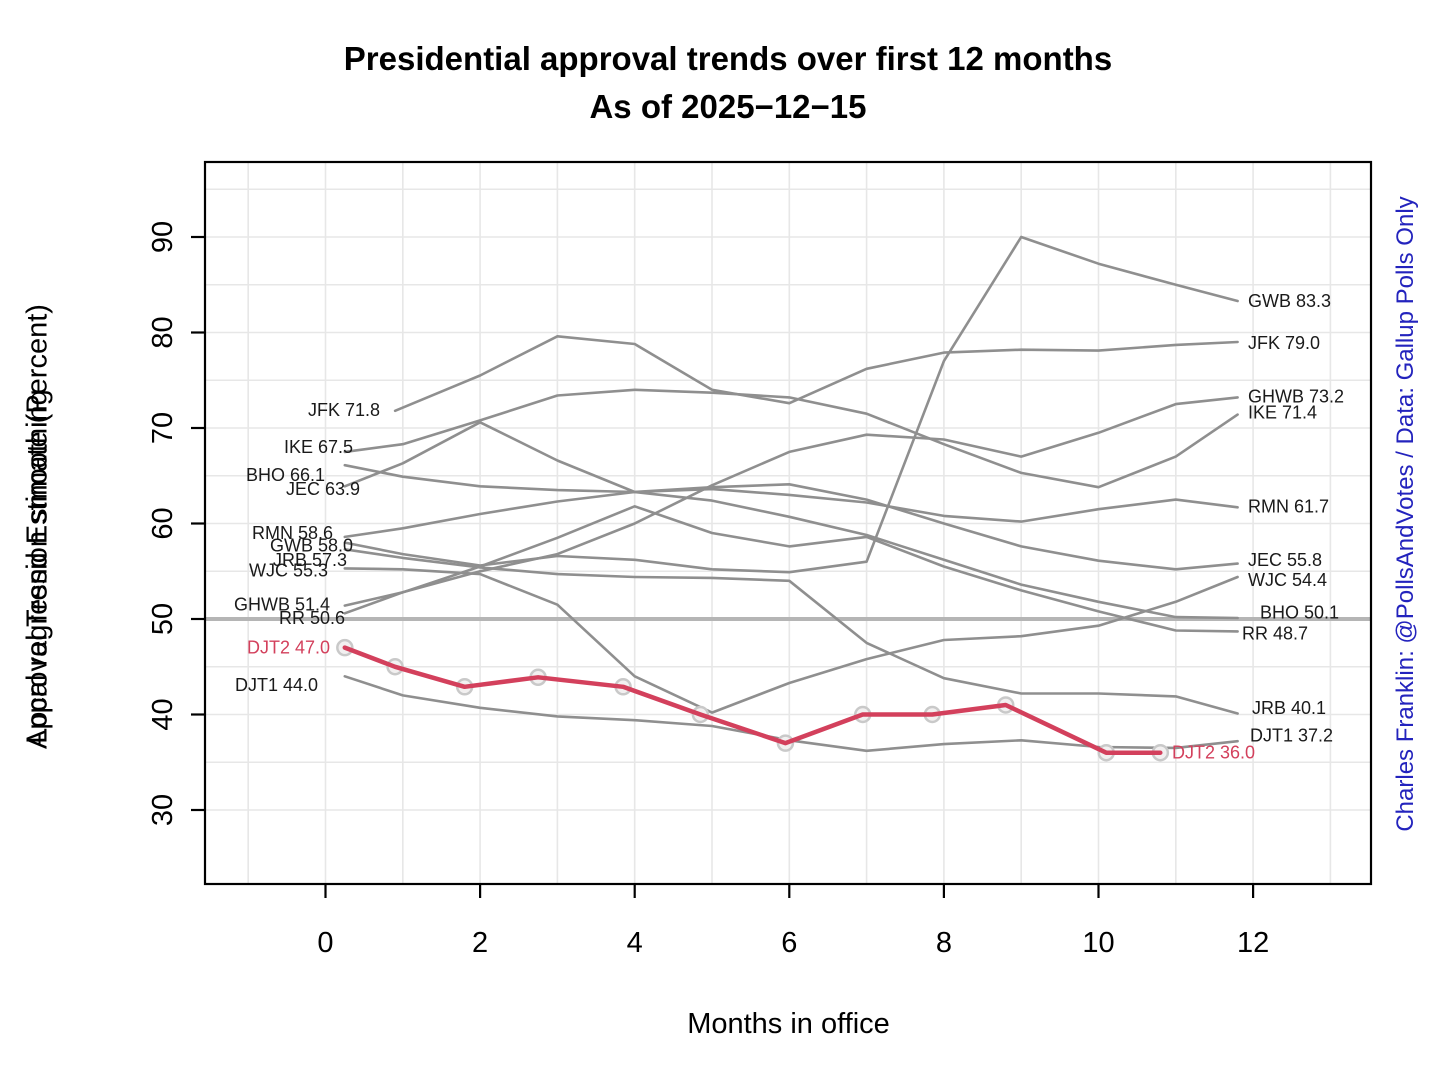 The height and width of the screenshot is (1091, 1456). What do you see at coordinates (1282, 413) in the screenshot?
I see `series-end-label-IKE: IKE 71.4` at bounding box center [1282, 413].